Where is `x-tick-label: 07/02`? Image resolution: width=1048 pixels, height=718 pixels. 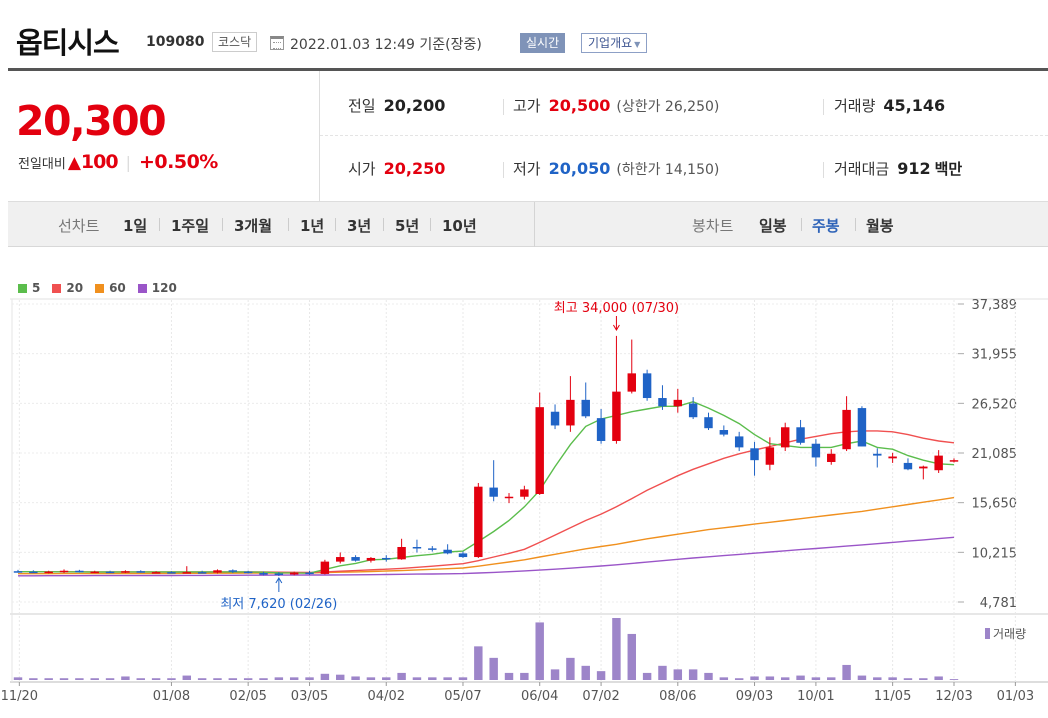
x-tick-label: 07/02 is located at coordinates (600, 696).